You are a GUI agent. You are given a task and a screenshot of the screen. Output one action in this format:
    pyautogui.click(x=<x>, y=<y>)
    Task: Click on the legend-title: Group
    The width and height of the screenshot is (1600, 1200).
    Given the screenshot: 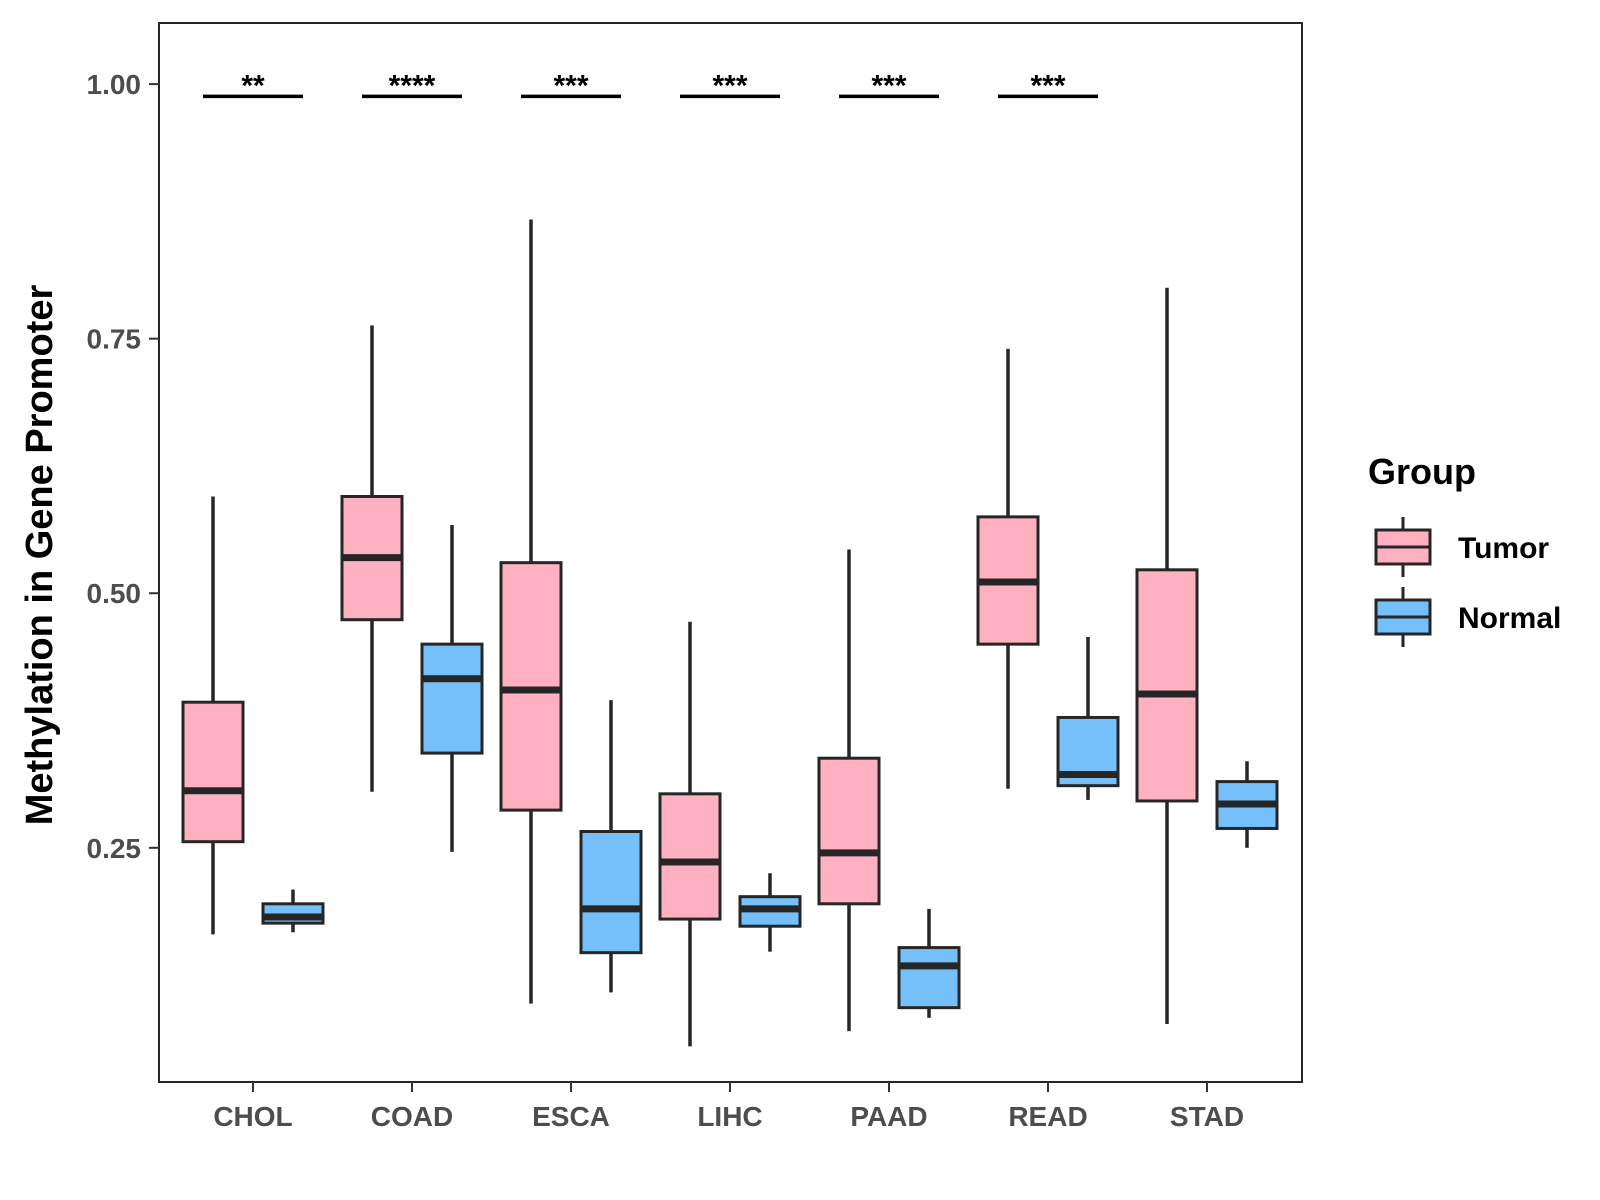 What is the action you would take?
    pyautogui.click(x=1422, y=471)
    